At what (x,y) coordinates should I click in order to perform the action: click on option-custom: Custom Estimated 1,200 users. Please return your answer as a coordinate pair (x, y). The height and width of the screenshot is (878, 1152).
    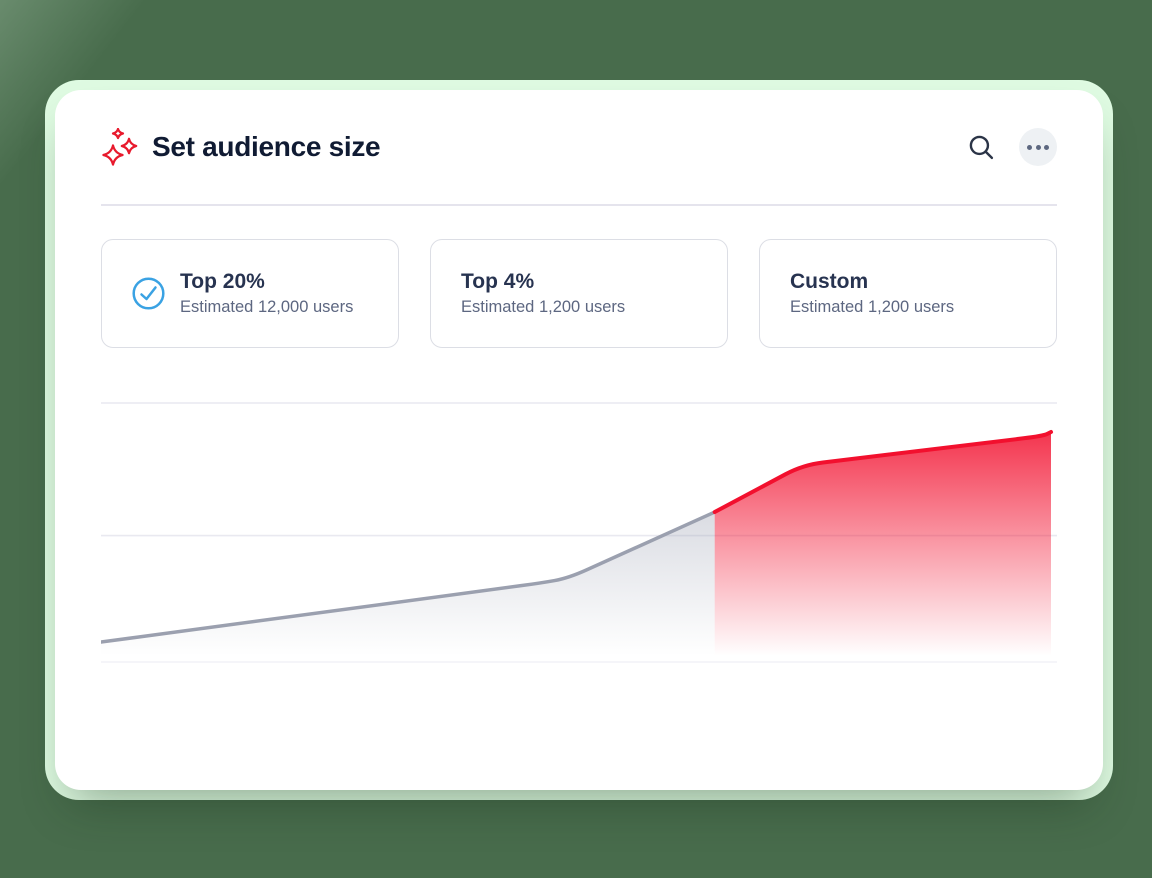
    Looking at the image, I should click on (908, 293).